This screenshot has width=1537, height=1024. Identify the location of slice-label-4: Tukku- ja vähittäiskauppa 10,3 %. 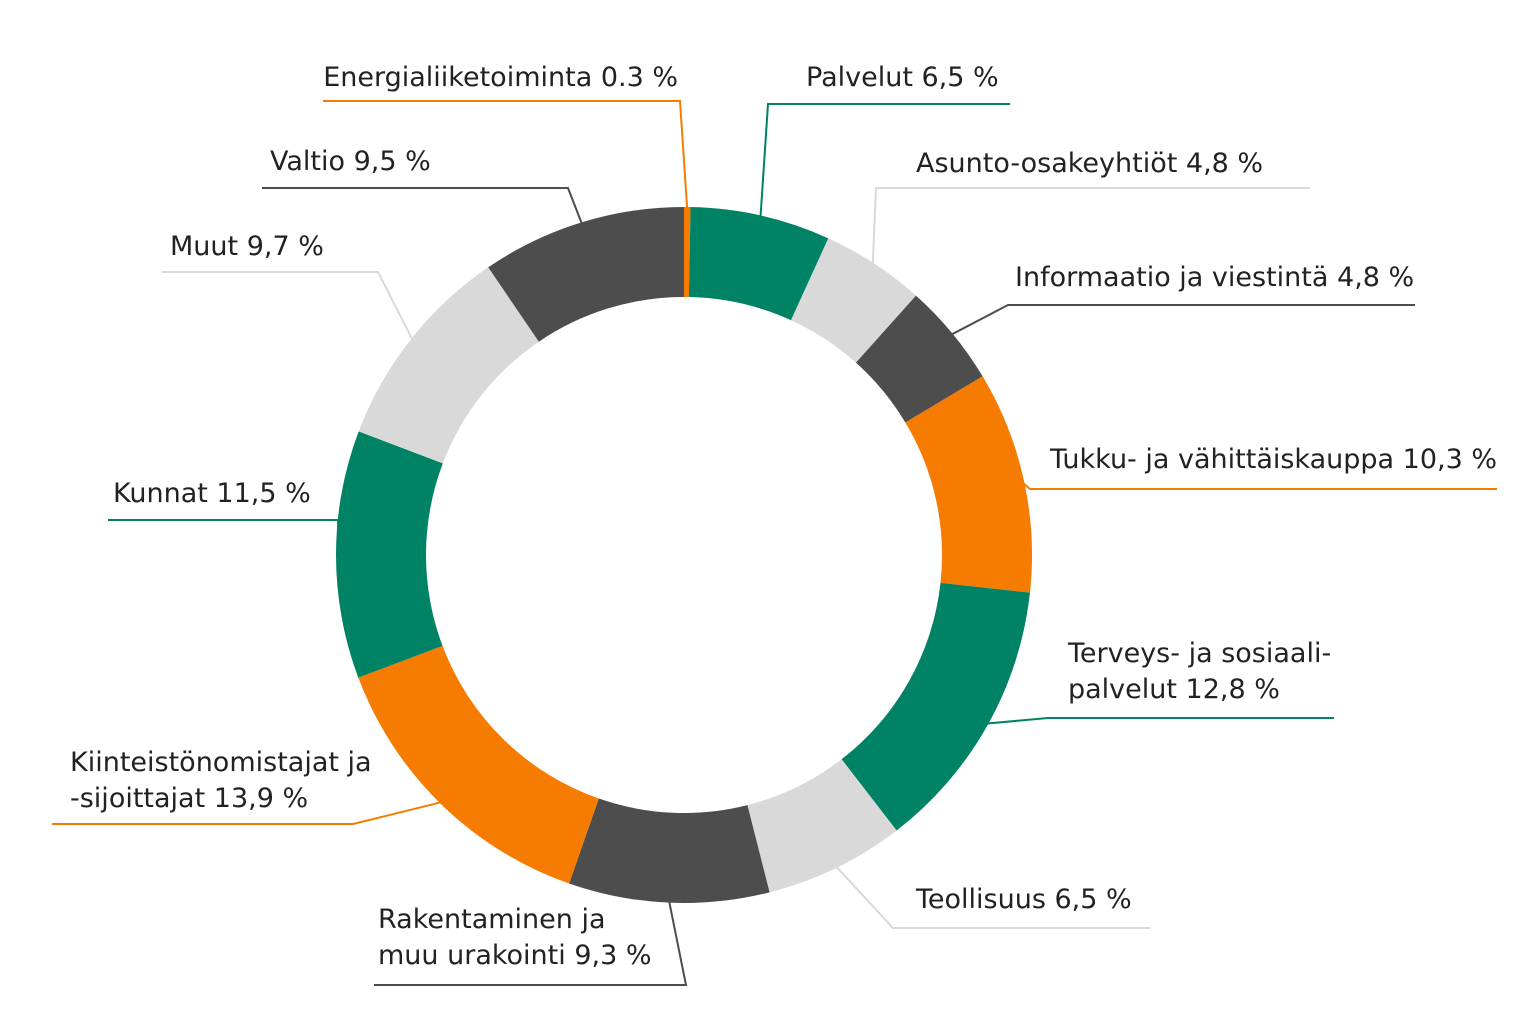
(1273, 459).